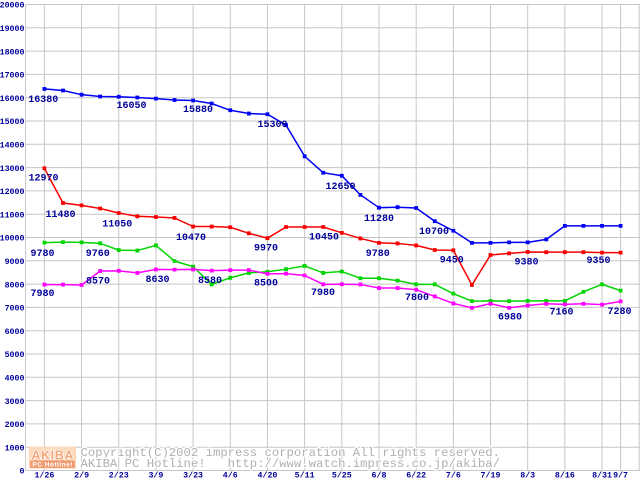  I want to click on svg-text: 17000, so click(12, 76).